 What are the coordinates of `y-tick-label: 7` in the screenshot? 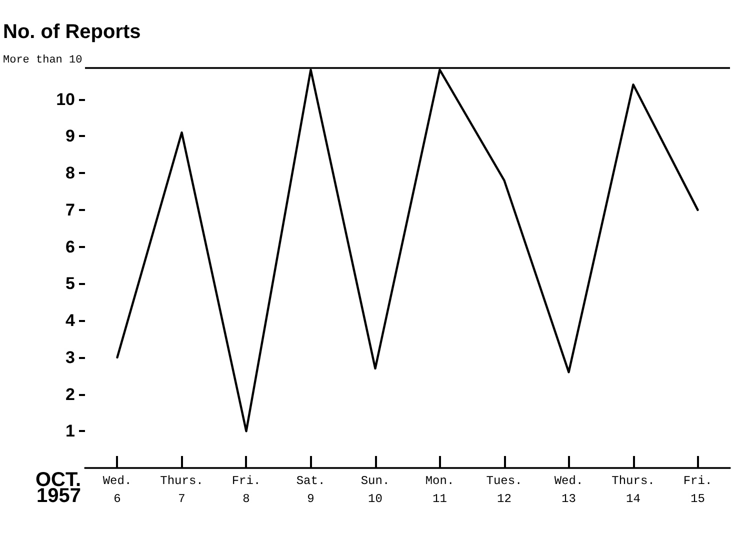 It's located at (70, 210).